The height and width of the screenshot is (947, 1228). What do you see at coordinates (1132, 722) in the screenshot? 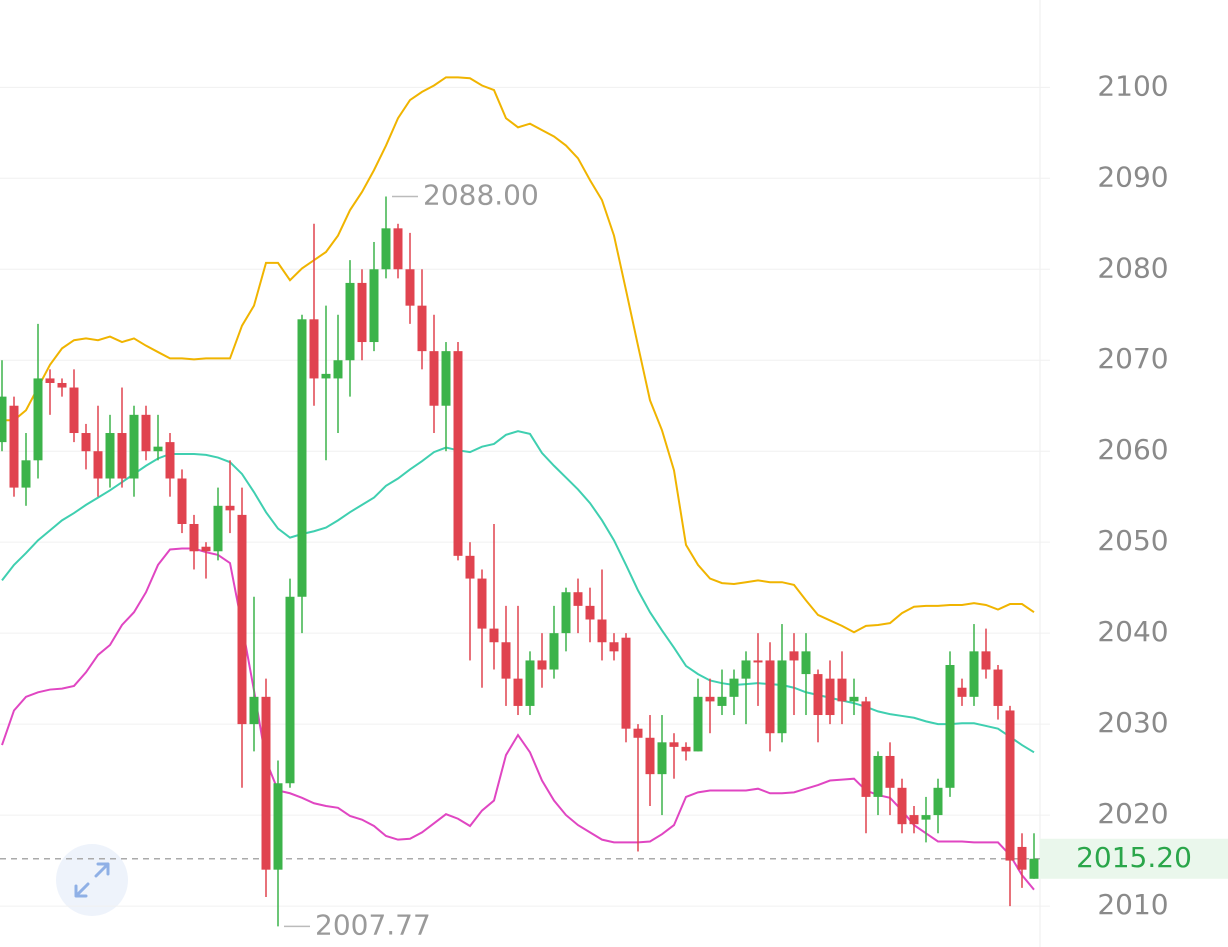
I see `y-tick-label: 2030` at bounding box center [1132, 722].